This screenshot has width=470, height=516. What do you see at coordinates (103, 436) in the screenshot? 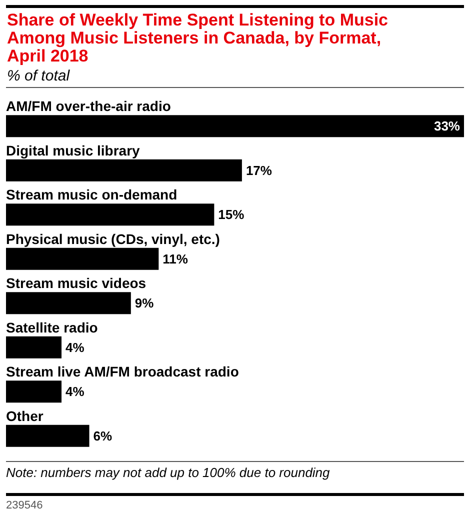
I see `data-label: 6%` at bounding box center [103, 436].